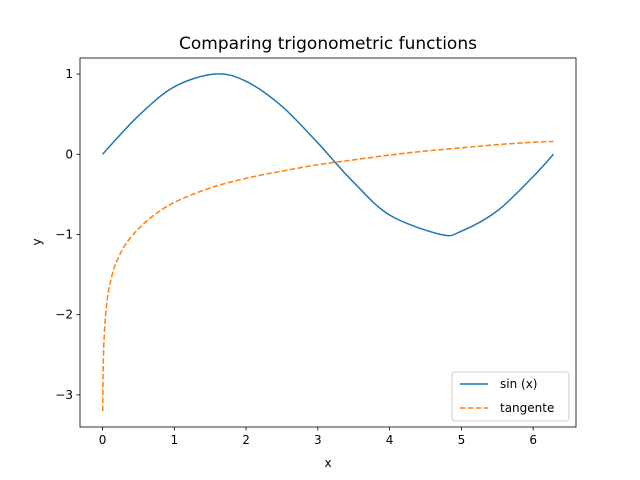 The height and width of the screenshot is (480, 640). What do you see at coordinates (533, 440) in the screenshot?
I see `x-tick-label: 6` at bounding box center [533, 440].